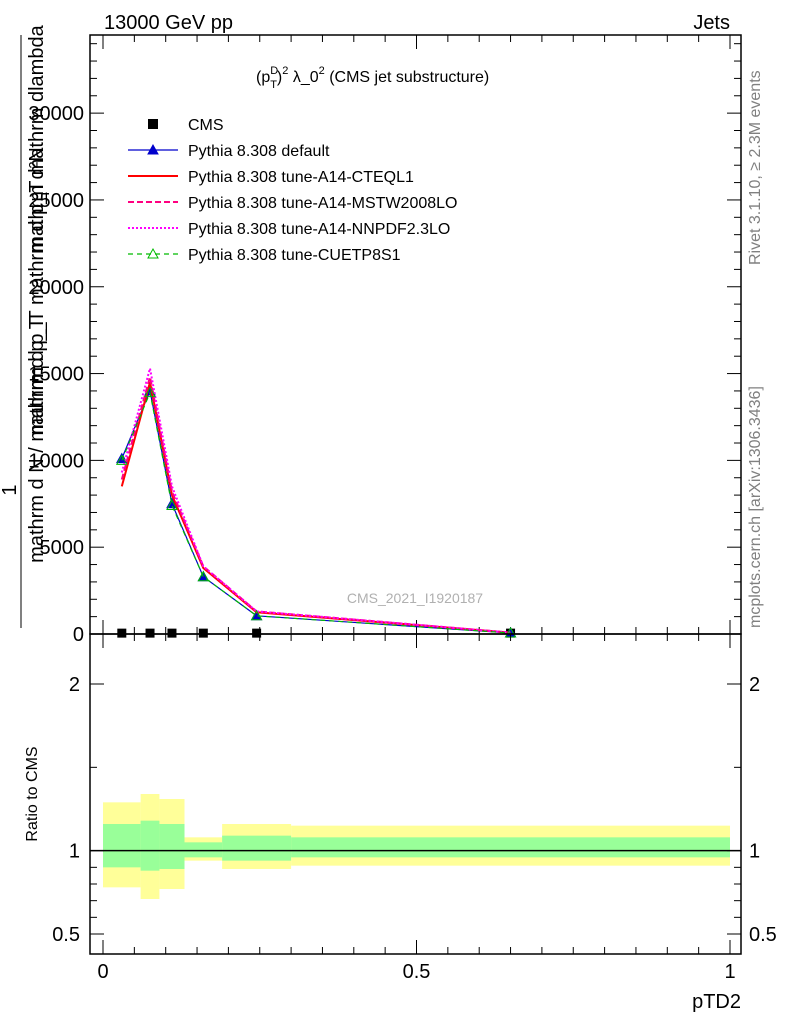 This screenshot has height=1024, width=786. What do you see at coordinates (78, 635) in the screenshot?
I see `main-ytick-label: 0` at bounding box center [78, 635].